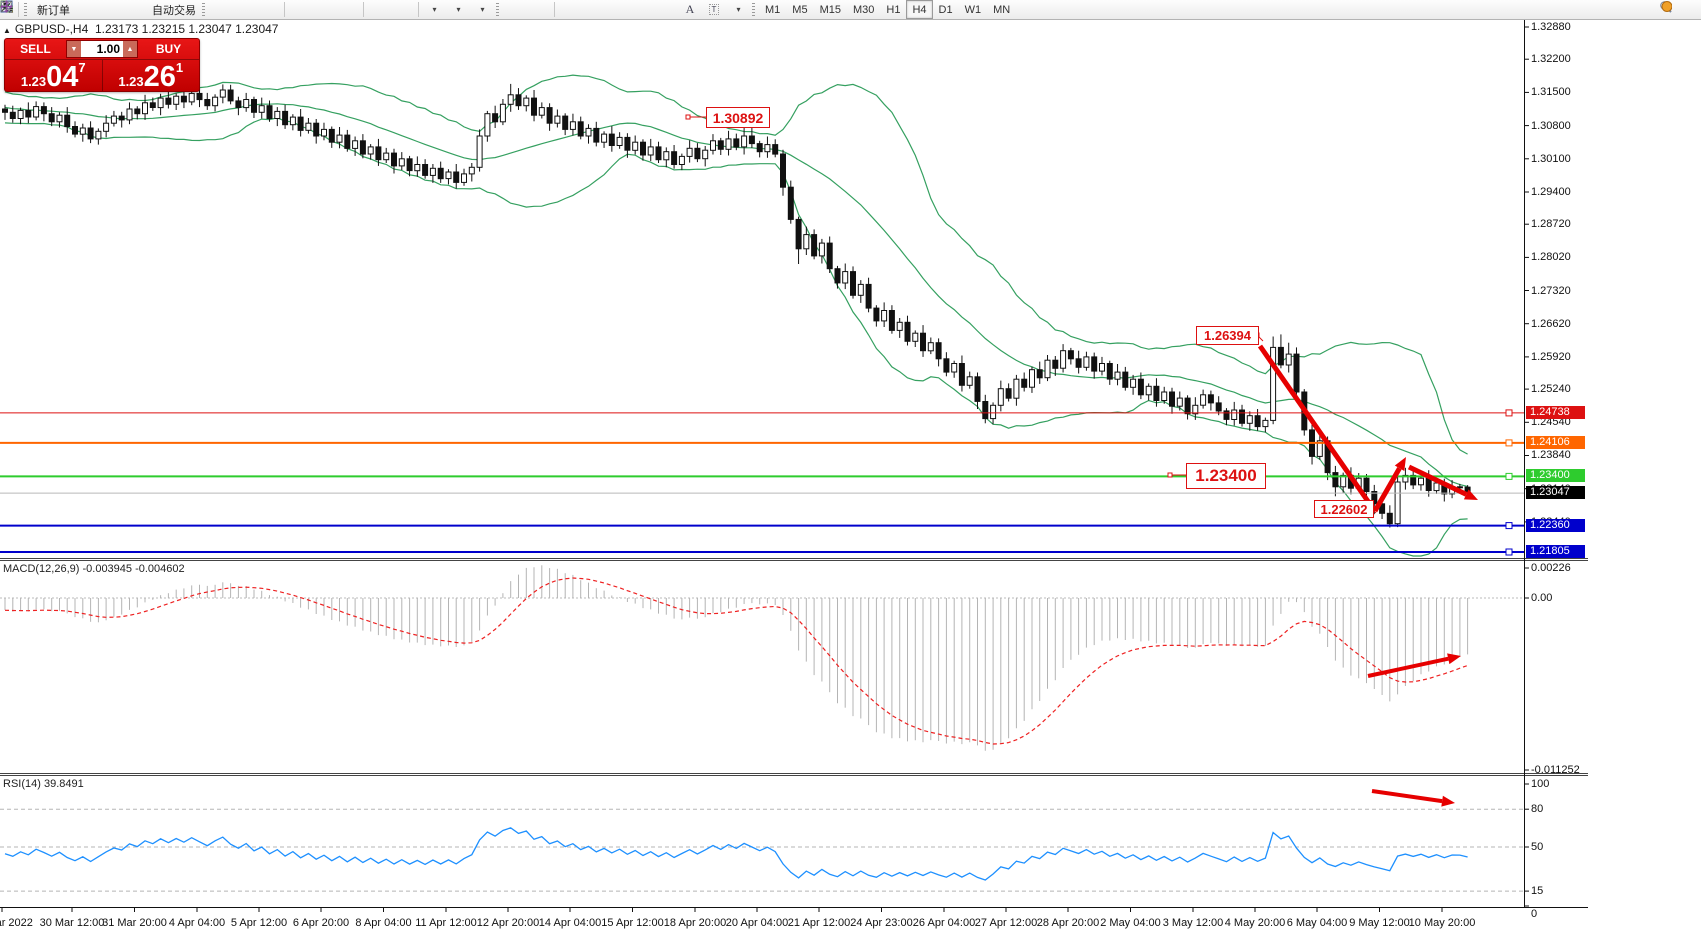 This screenshot has height=938, width=1701. I want to click on fibonacci-button: F, so click(339, 9).